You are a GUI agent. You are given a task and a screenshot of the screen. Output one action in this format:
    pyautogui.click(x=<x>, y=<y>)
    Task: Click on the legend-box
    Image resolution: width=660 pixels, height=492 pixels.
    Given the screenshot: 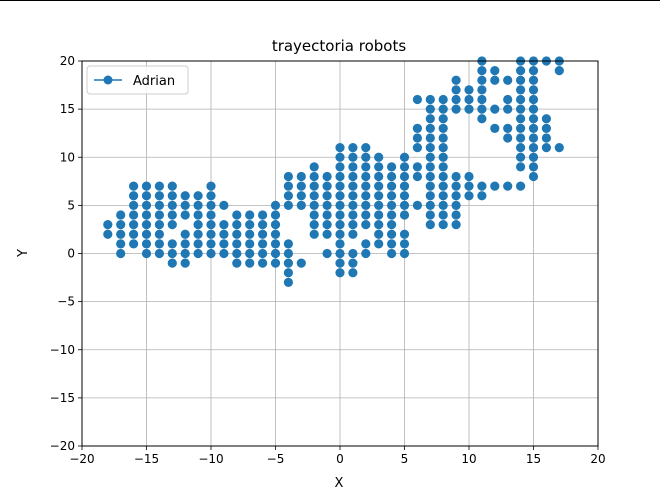 What is the action you would take?
    pyautogui.click(x=137, y=80)
    